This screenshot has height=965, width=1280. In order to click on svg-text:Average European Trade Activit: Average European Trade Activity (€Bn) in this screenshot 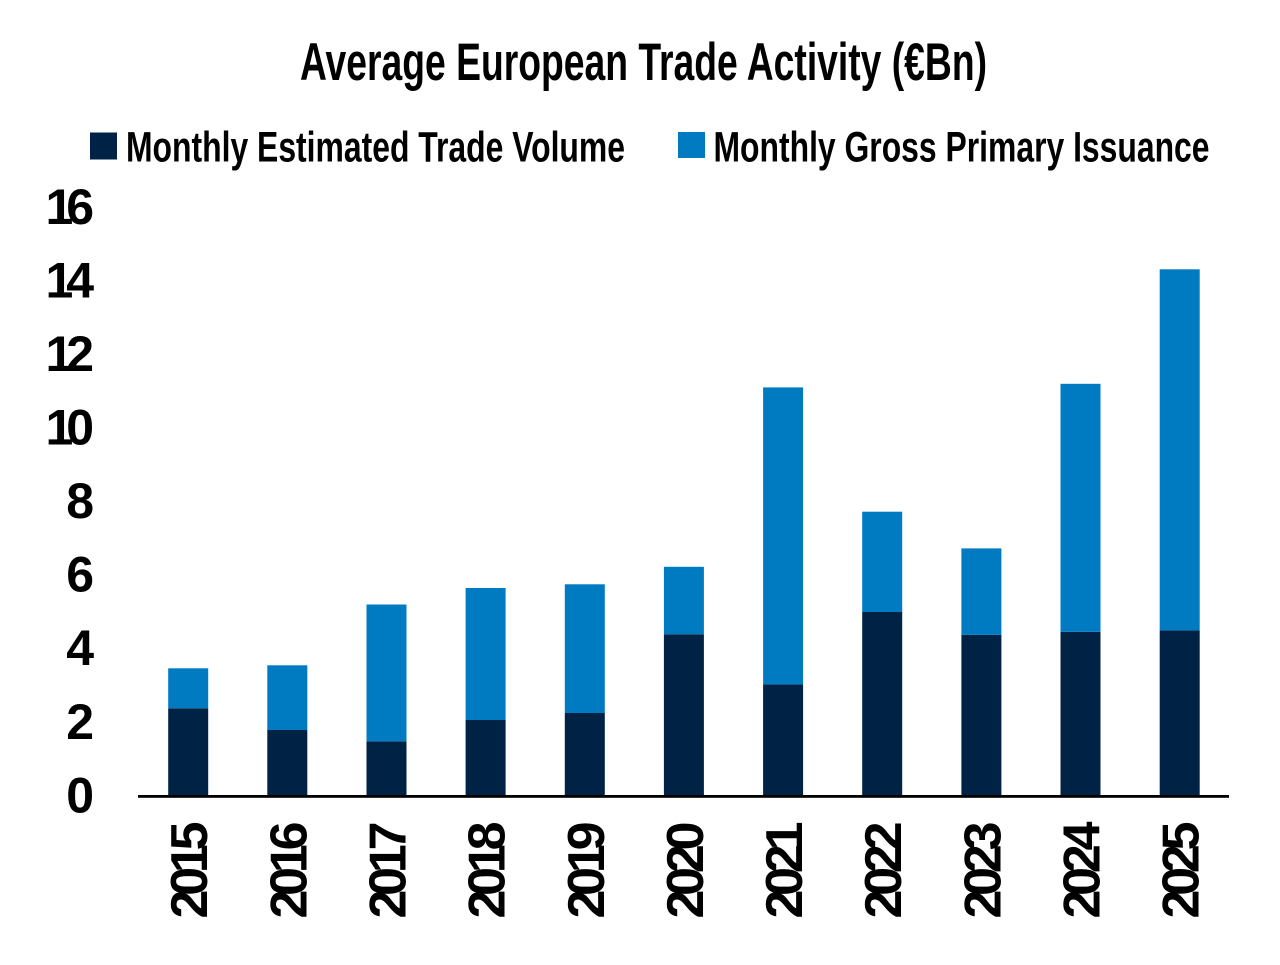, I will do `click(643, 62)`.